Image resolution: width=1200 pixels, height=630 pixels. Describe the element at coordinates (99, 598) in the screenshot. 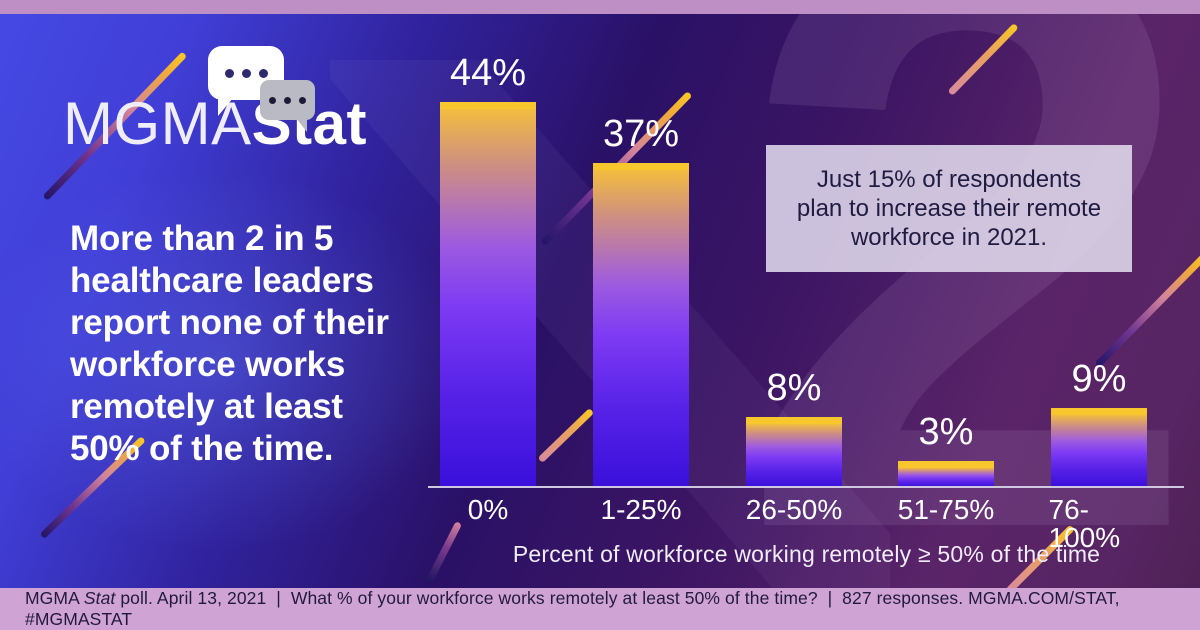

I see `footer-stat-italic: Stat` at that location.